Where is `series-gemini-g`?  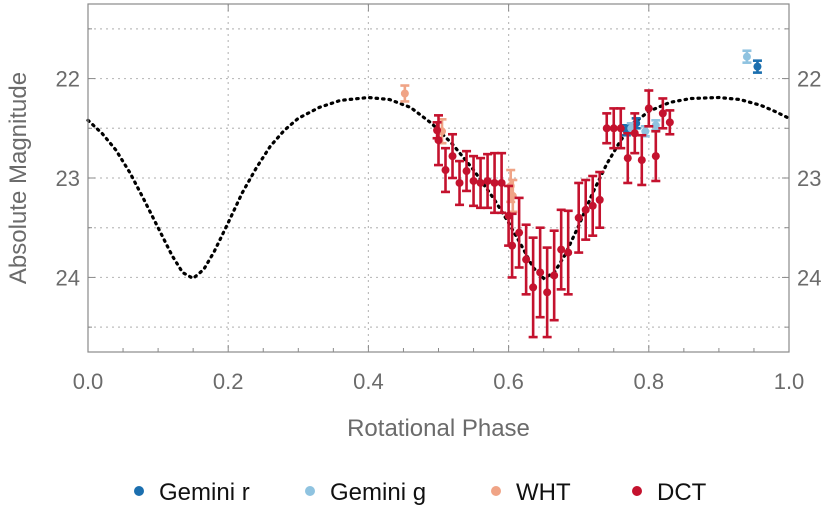
series-gemini-g is located at coordinates (689, 93).